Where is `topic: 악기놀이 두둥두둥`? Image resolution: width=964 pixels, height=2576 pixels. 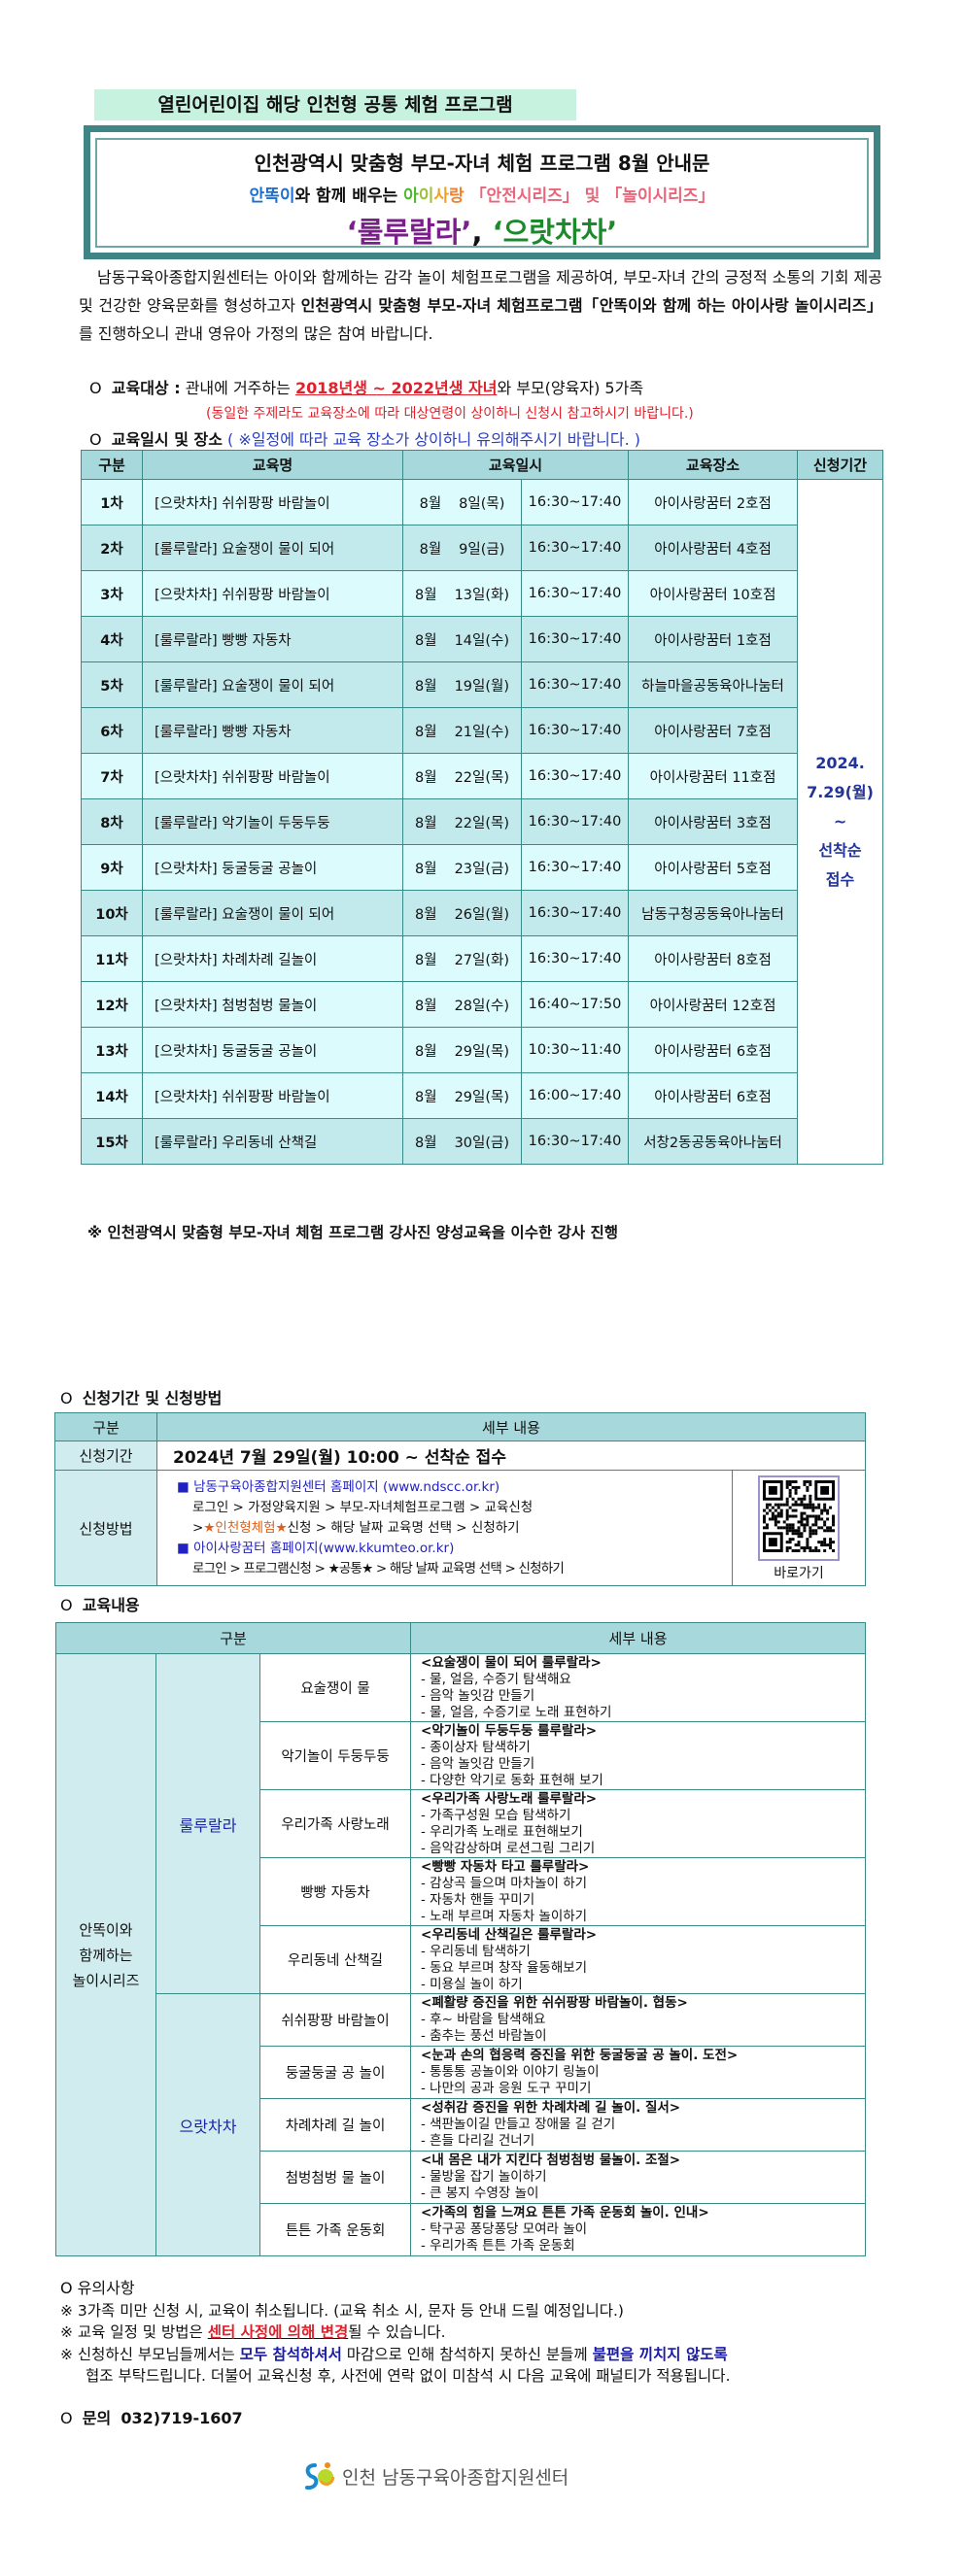 topic: 악기놀이 두둥두둥 is located at coordinates (335, 1755).